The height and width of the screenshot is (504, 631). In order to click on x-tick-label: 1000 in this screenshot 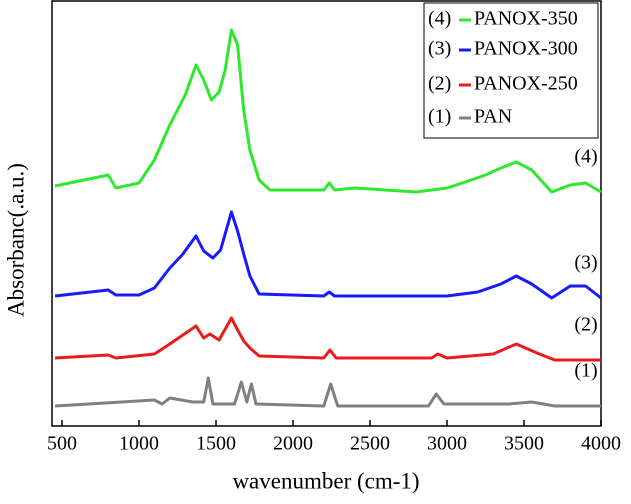, I will do `click(139, 444)`.